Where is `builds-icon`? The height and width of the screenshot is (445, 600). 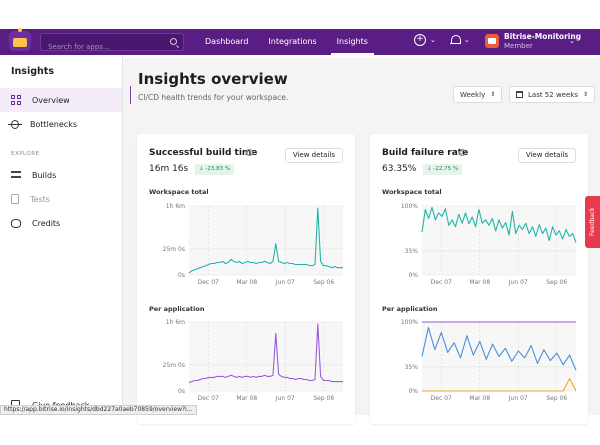 builds-icon is located at coordinates (16, 175).